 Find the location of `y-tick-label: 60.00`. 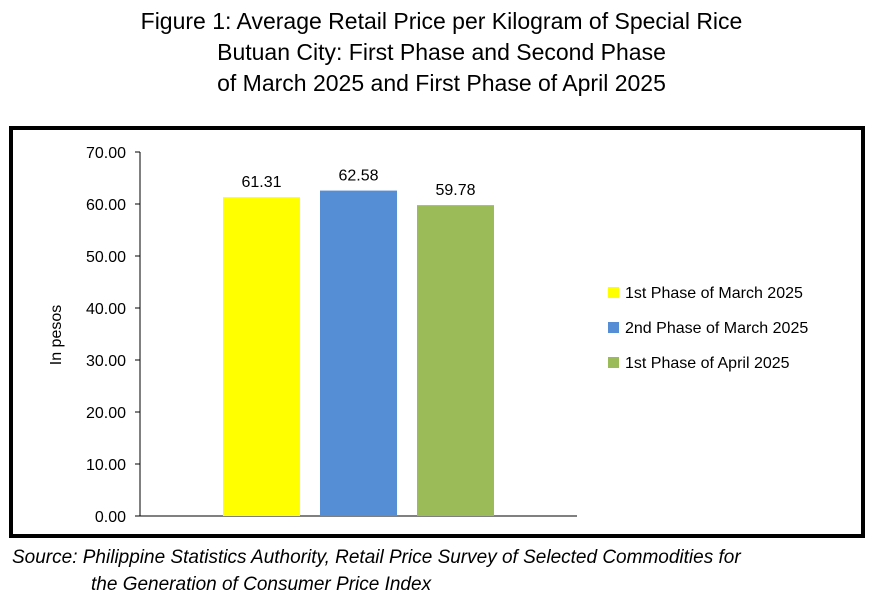

y-tick-label: 60.00 is located at coordinates (106, 205).